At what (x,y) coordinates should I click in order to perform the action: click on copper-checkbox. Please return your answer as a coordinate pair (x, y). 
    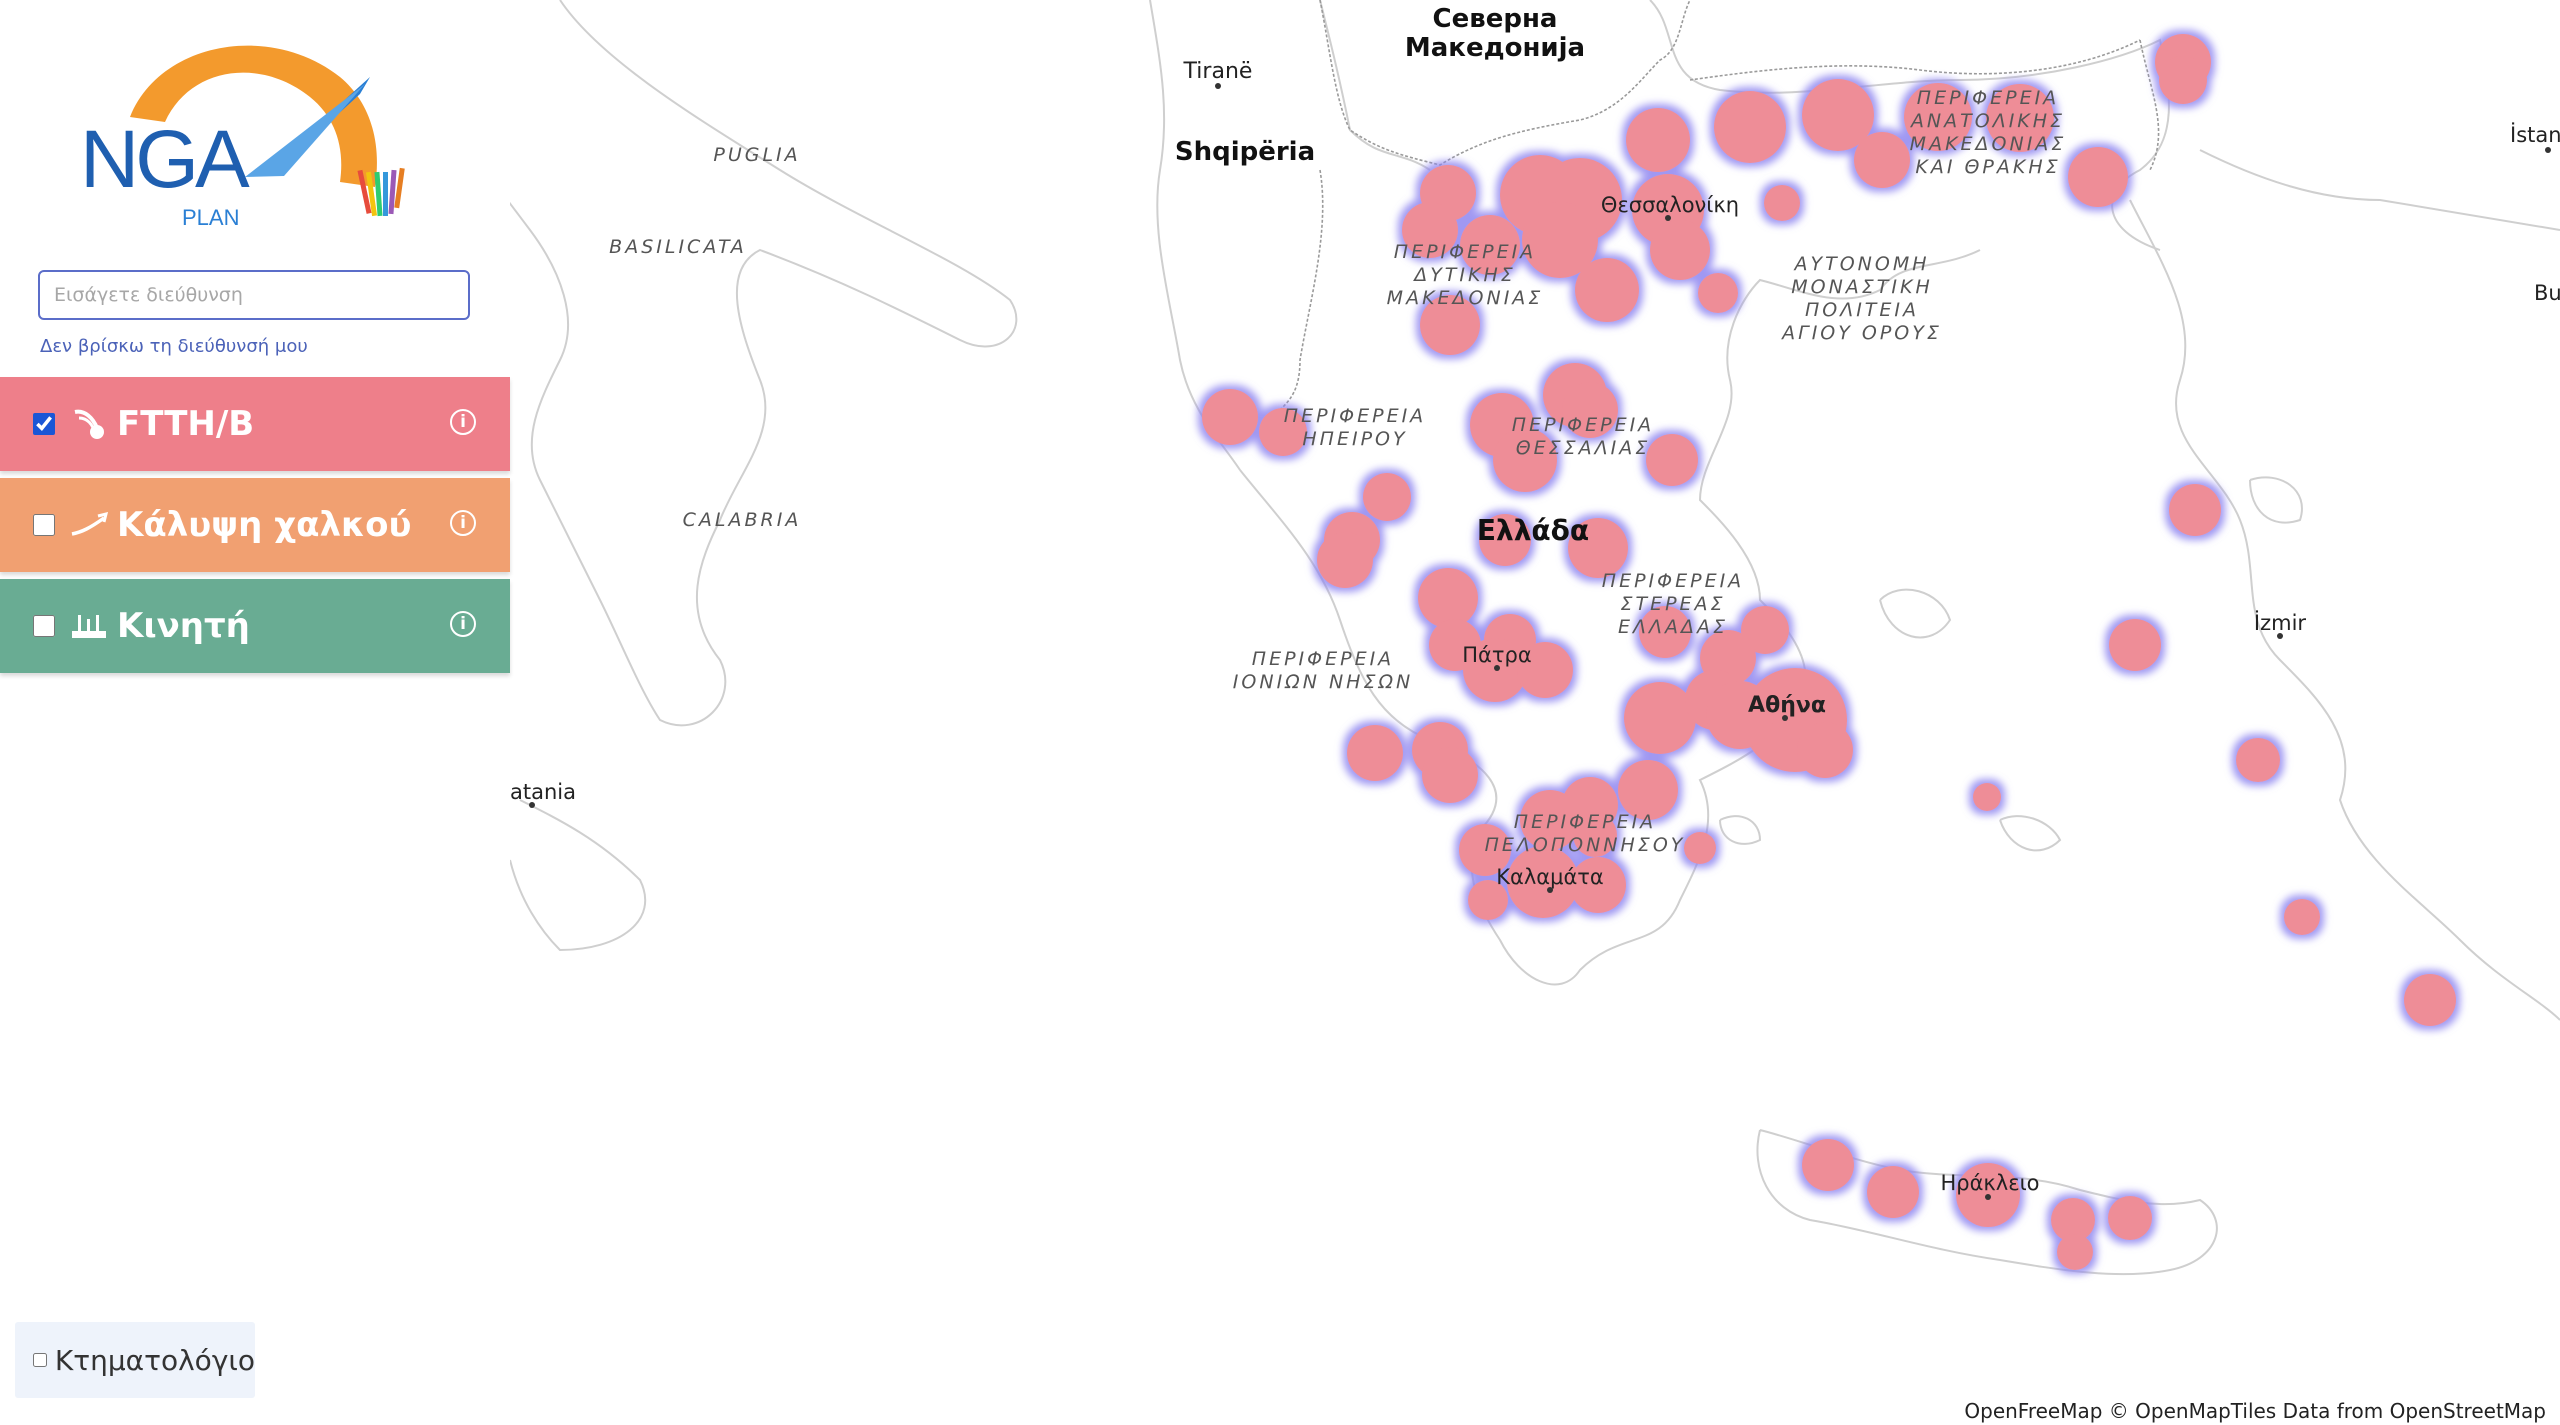
    Looking at the image, I should click on (44, 525).